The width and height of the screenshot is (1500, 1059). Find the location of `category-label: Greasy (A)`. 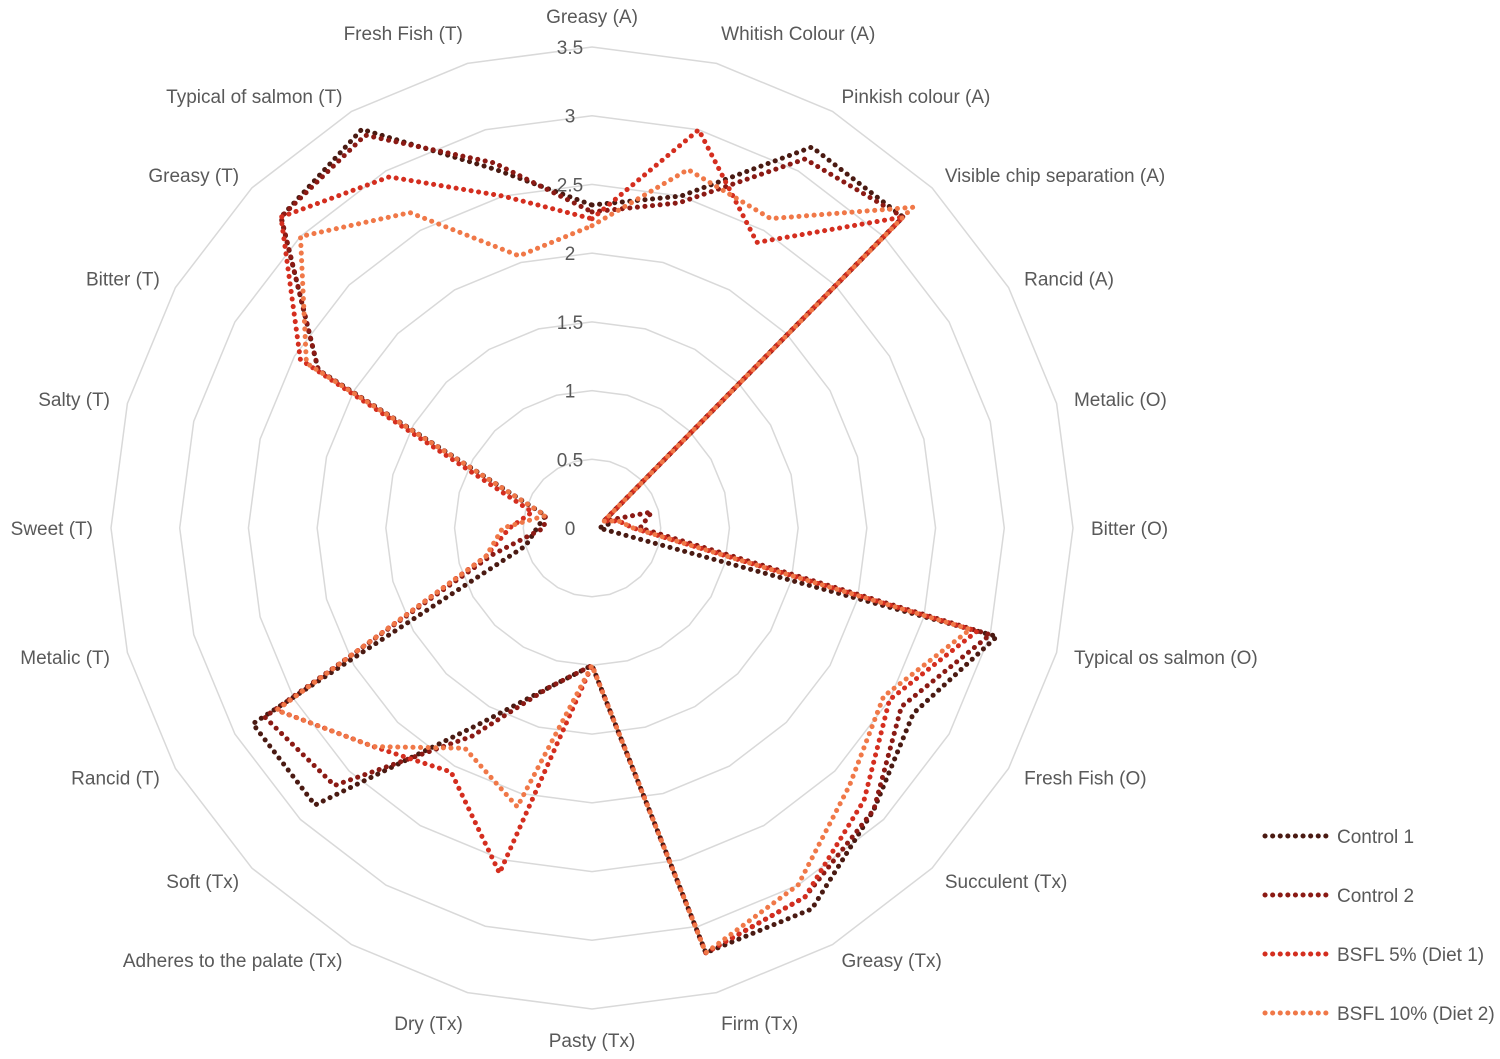

category-label: Greasy (A) is located at coordinates (592, 17).